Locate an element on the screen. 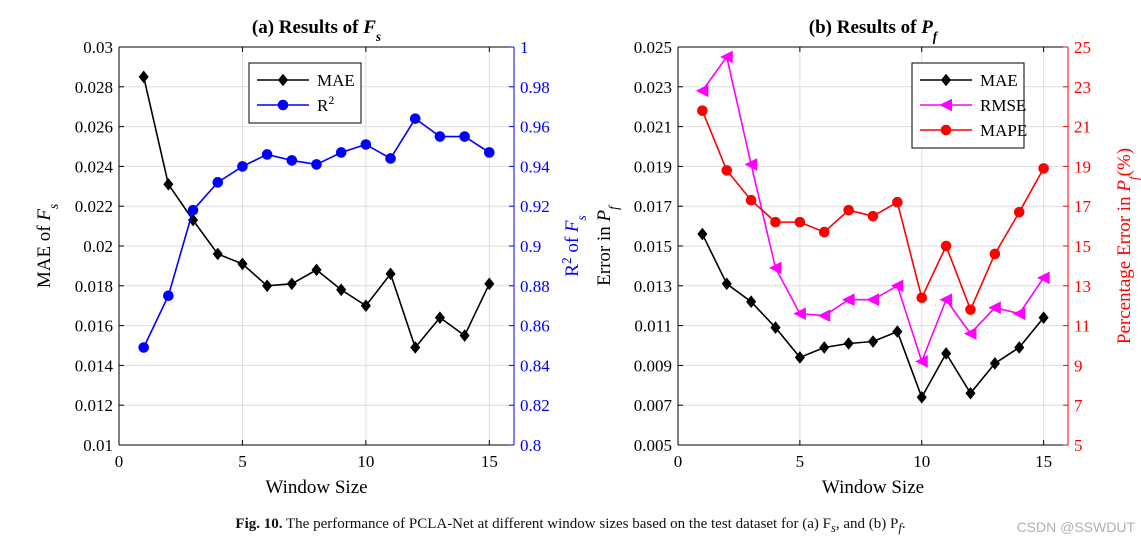  y2-tick-label: 19 is located at coordinates (1082, 166).